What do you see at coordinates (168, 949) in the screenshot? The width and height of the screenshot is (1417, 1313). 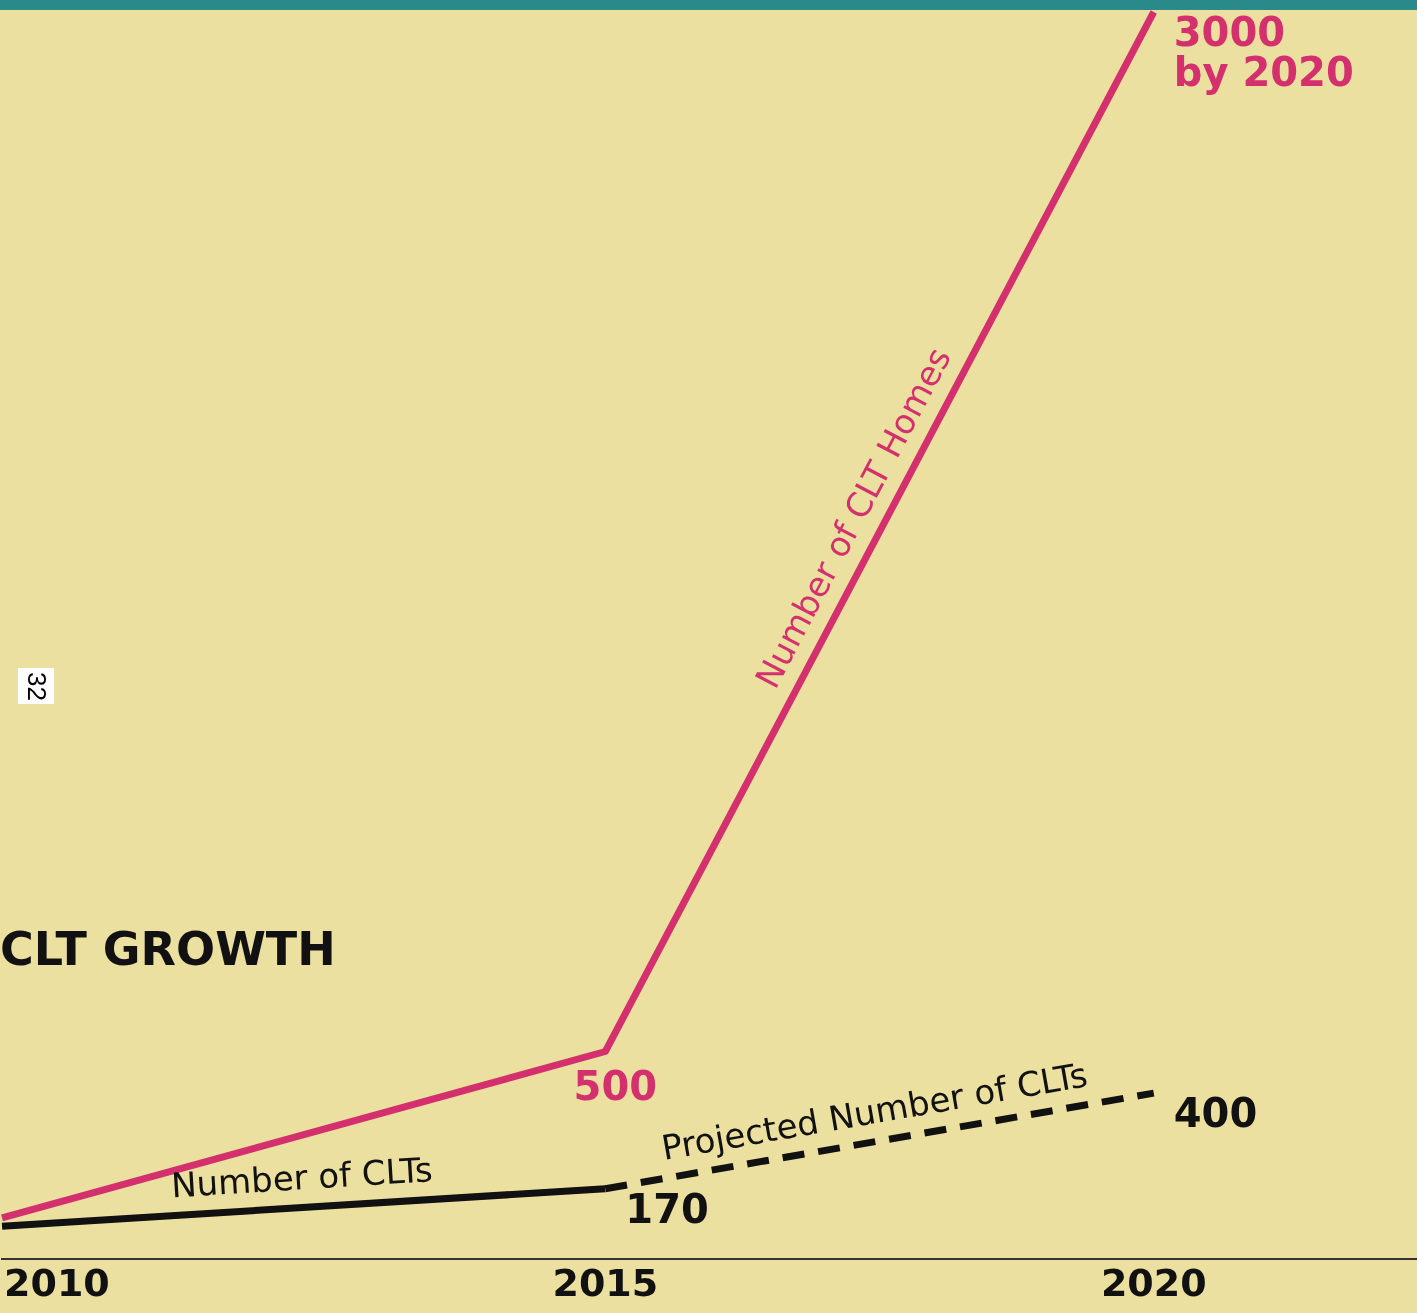 I see `text: CLT GROWTH` at bounding box center [168, 949].